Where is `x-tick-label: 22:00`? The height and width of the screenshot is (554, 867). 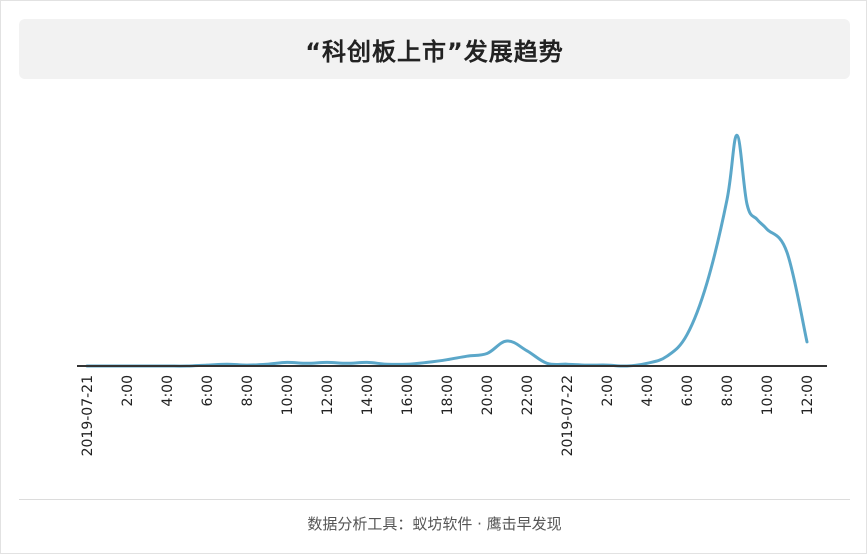
x-tick-label: 22:00 is located at coordinates (528, 395).